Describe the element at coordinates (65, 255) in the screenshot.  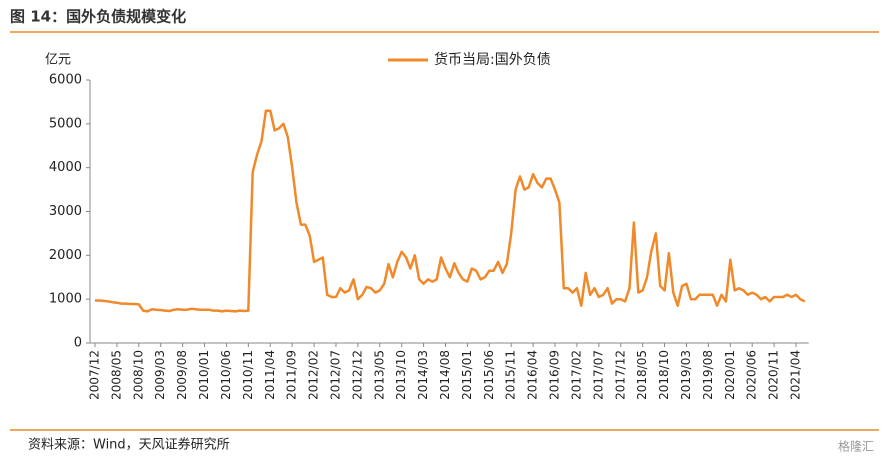
I see `y-tick-label: 2000` at that location.